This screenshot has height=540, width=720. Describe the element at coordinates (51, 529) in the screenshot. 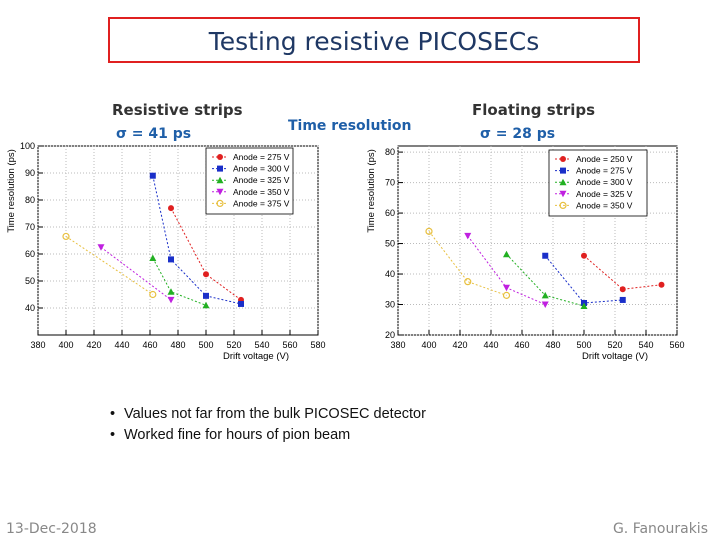

I see `footer-date: 13-Dec-2018` at that location.